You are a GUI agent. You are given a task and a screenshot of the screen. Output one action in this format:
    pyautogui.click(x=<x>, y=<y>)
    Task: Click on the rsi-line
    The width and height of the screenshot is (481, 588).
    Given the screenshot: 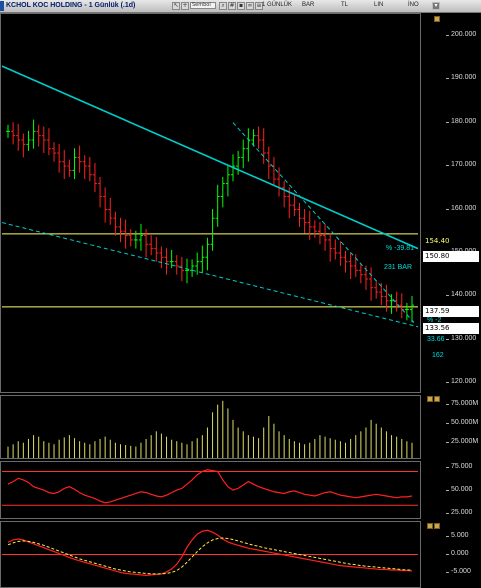 What is the action you would take?
    pyautogui.click(x=210, y=486)
    